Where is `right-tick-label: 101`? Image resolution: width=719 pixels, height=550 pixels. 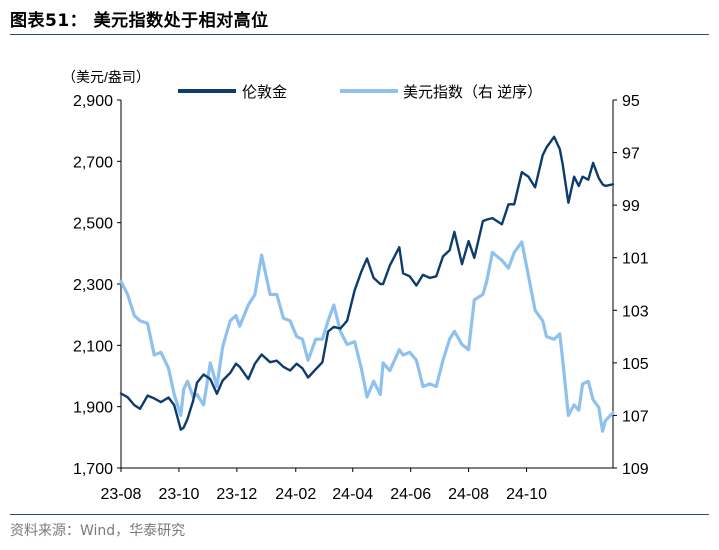 right-tick-label: 101 is located at coordinates (635, 259).